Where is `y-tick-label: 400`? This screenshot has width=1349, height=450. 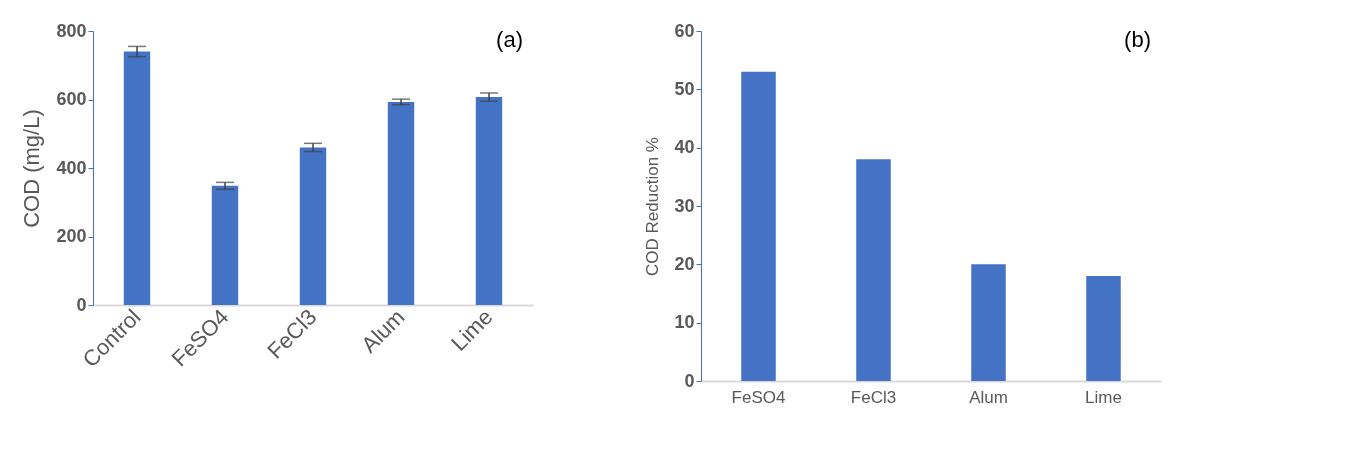
y-tick-label: 400 is located at coordinates (71, 167).